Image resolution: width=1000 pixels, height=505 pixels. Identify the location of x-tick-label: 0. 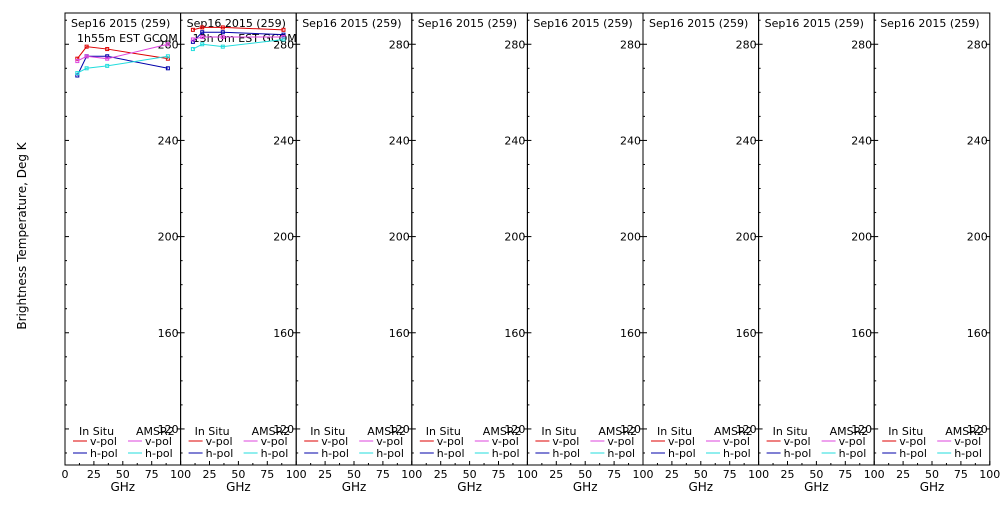
(65, 474).